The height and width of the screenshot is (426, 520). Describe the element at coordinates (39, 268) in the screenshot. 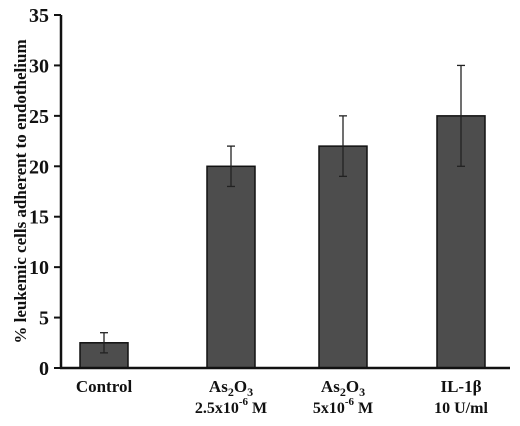

I see `y-tick-label: 10` at that location.